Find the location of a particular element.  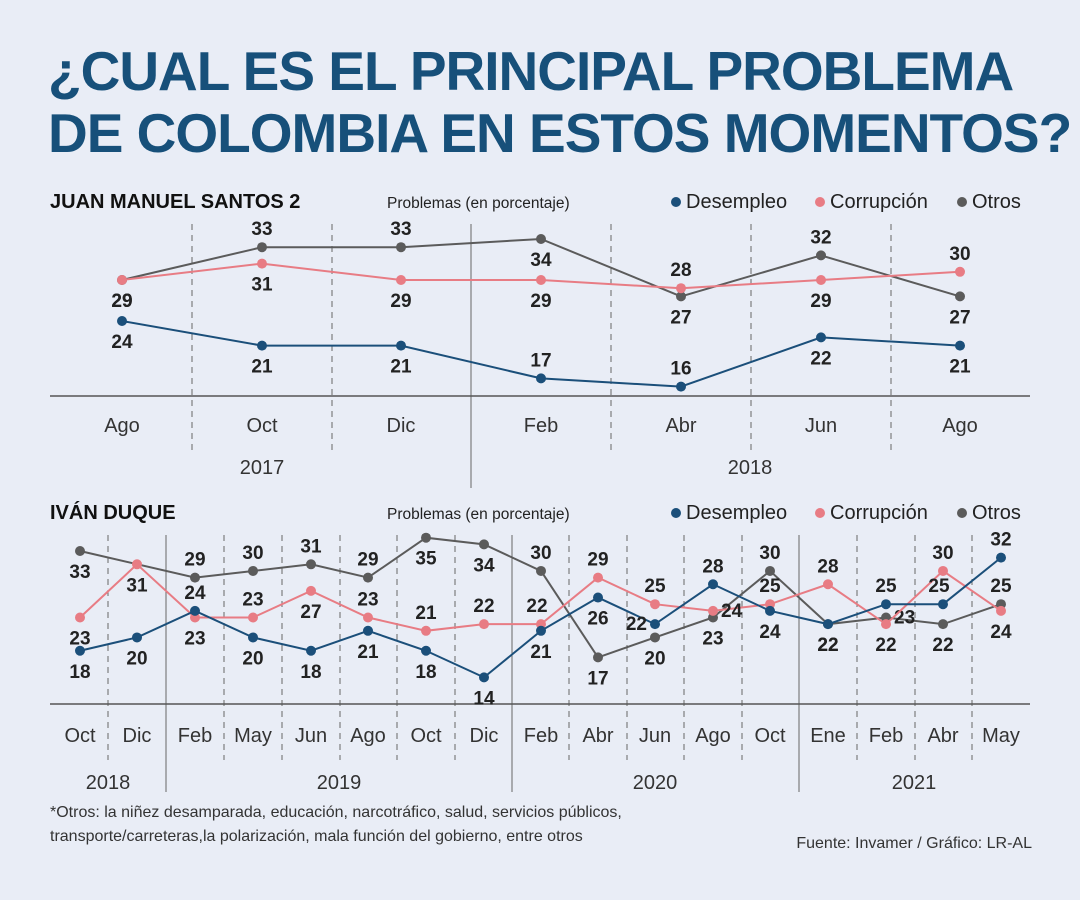

legend-desempleo-label-1: Desempleo is located at coordinates (736, 202).